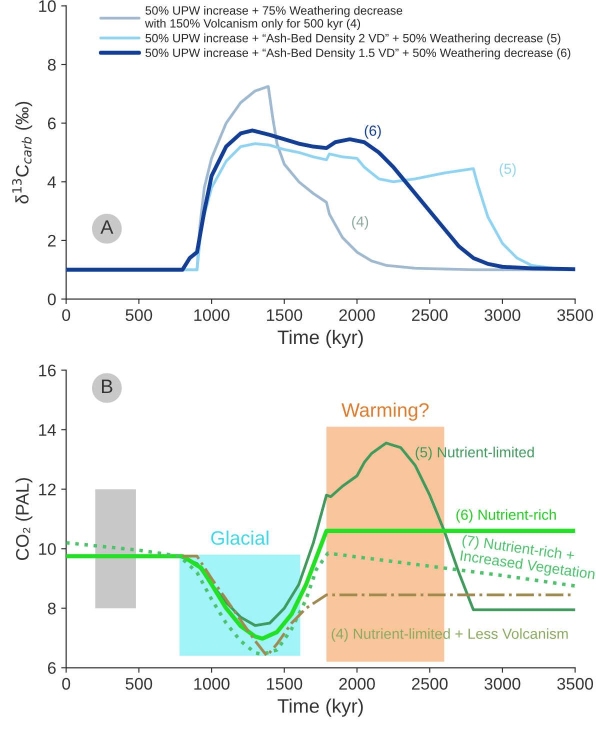 Image resolution: width=596 pixels, height=733 pixels. I want to click on y-tick-label: 14, so click(47, 430).